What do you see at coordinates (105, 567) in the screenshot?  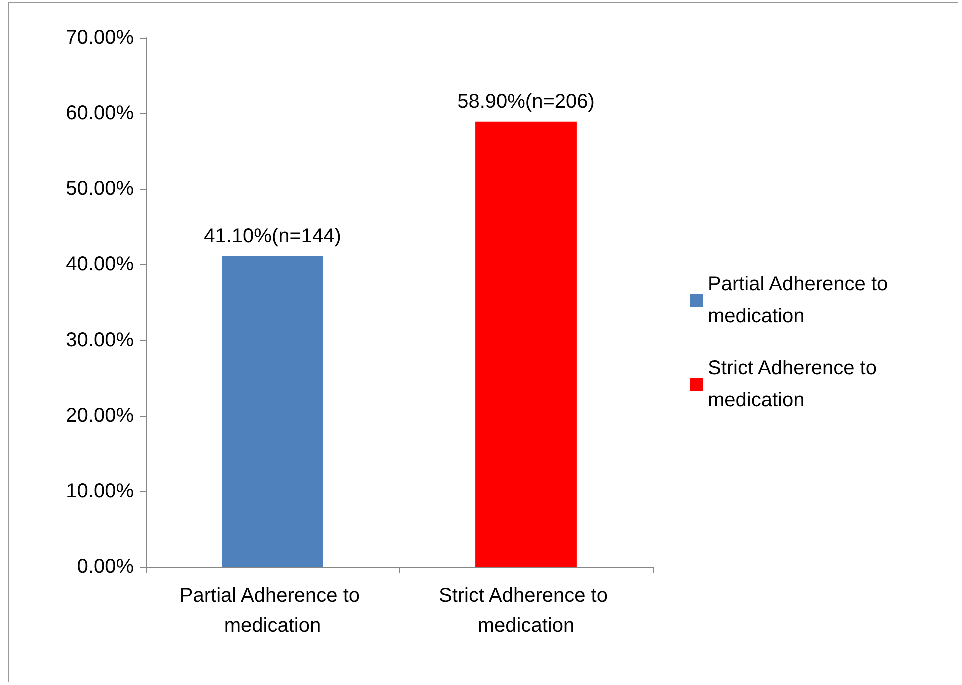 I see `y-tick-label: 0.00%` at bounding box center [105, 567].